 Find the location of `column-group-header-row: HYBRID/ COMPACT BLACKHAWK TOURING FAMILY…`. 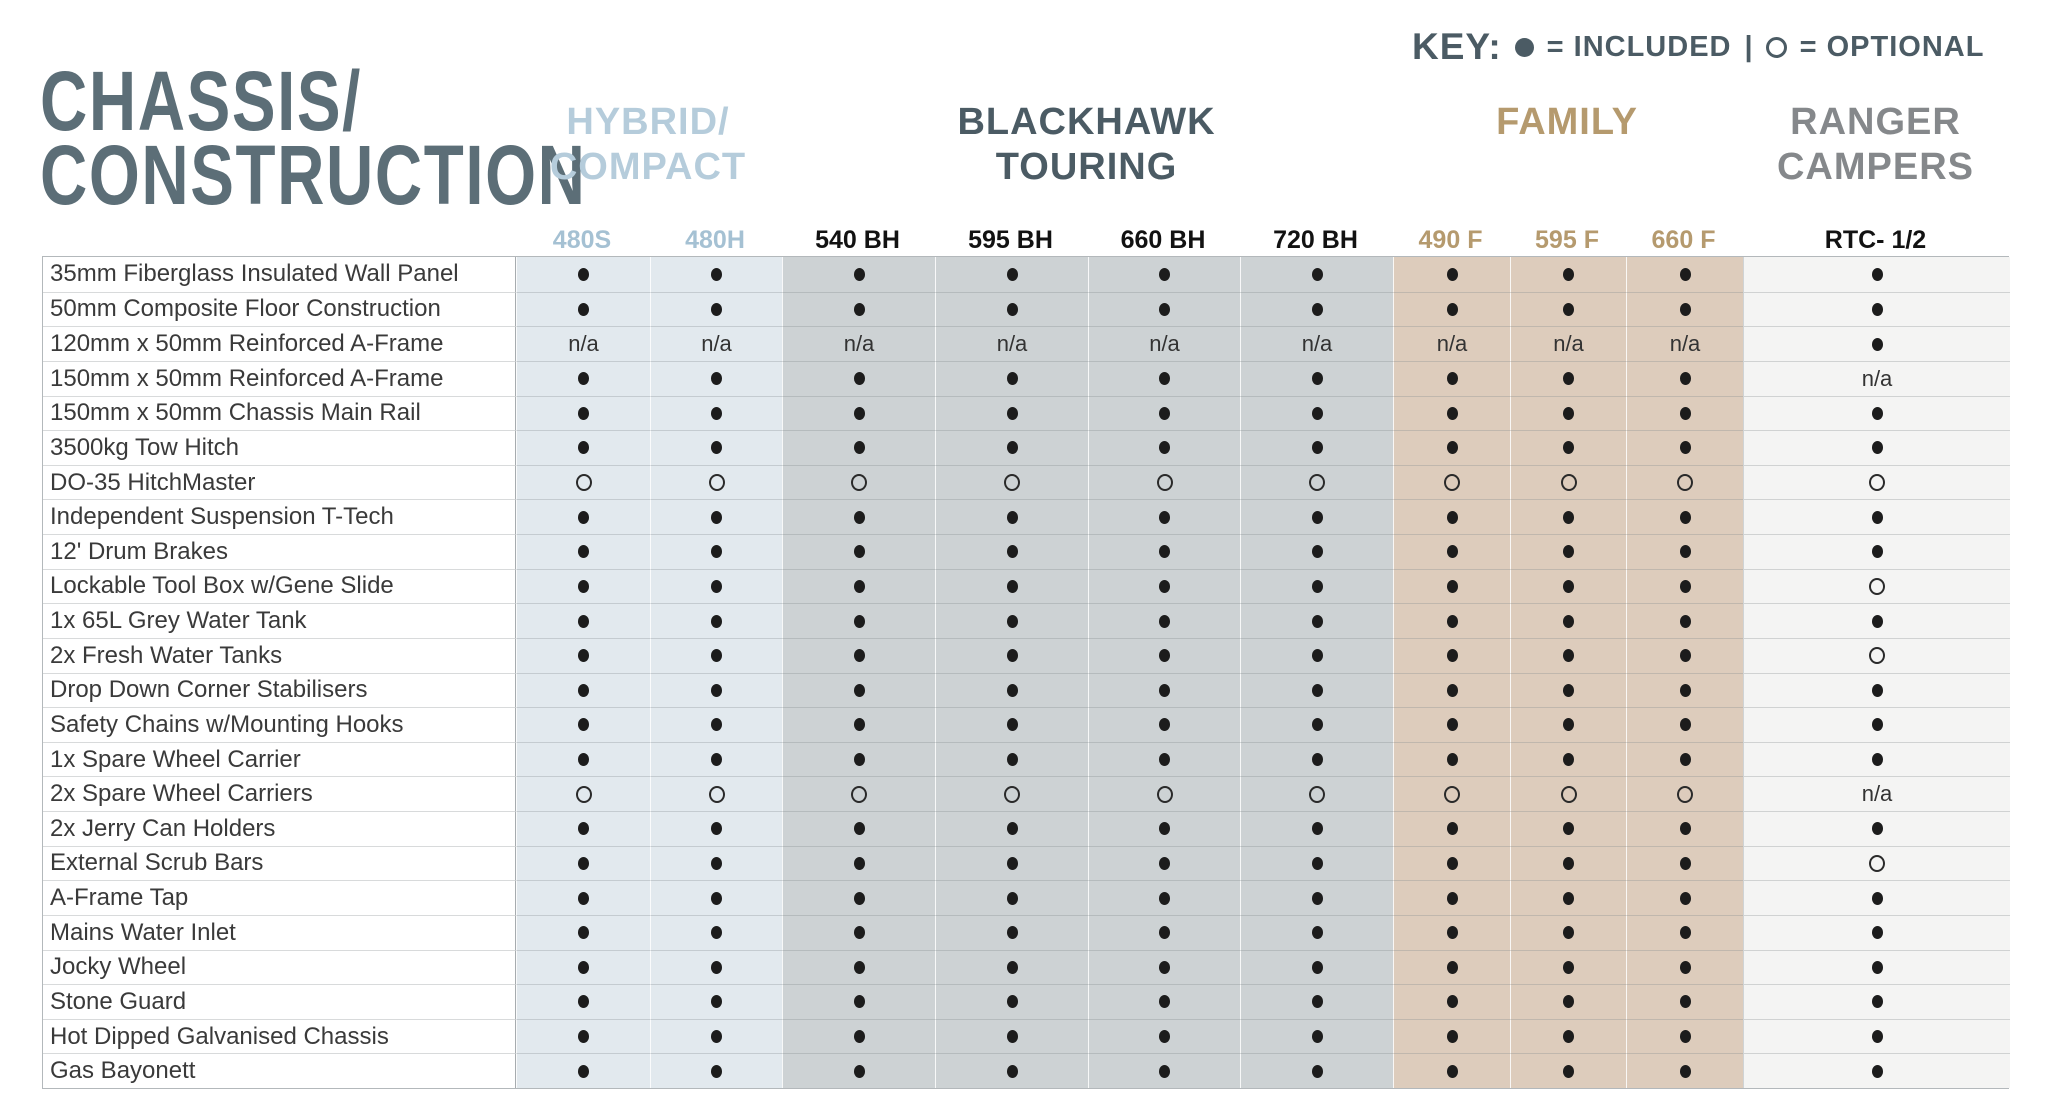

column-group-header-row: HYBRID/ COMPACT BLACKHAWK TOURING FAMILY… is located at coordinates (1025, 145).